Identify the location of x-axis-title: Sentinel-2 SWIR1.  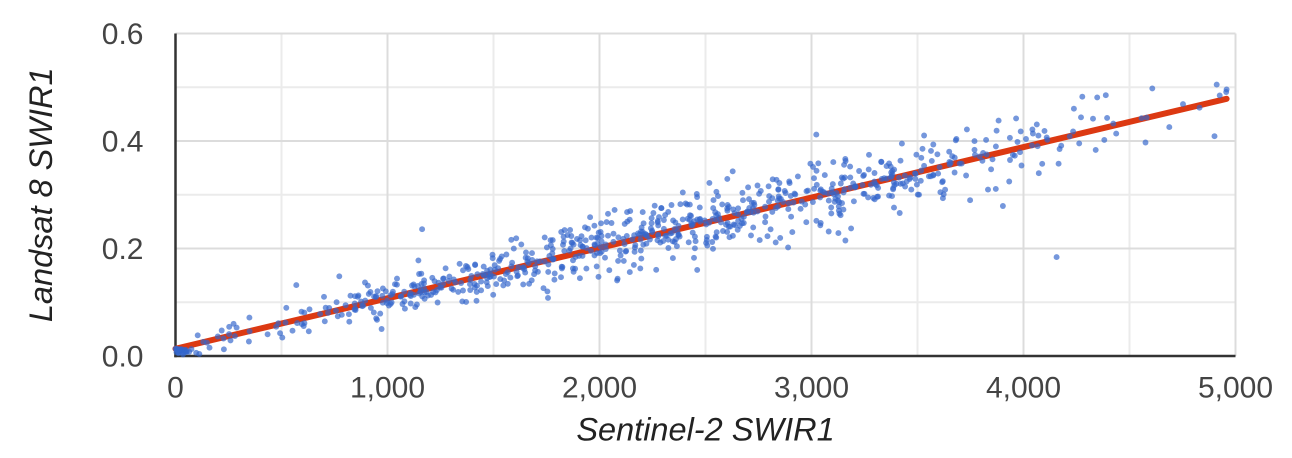
(705, 430).